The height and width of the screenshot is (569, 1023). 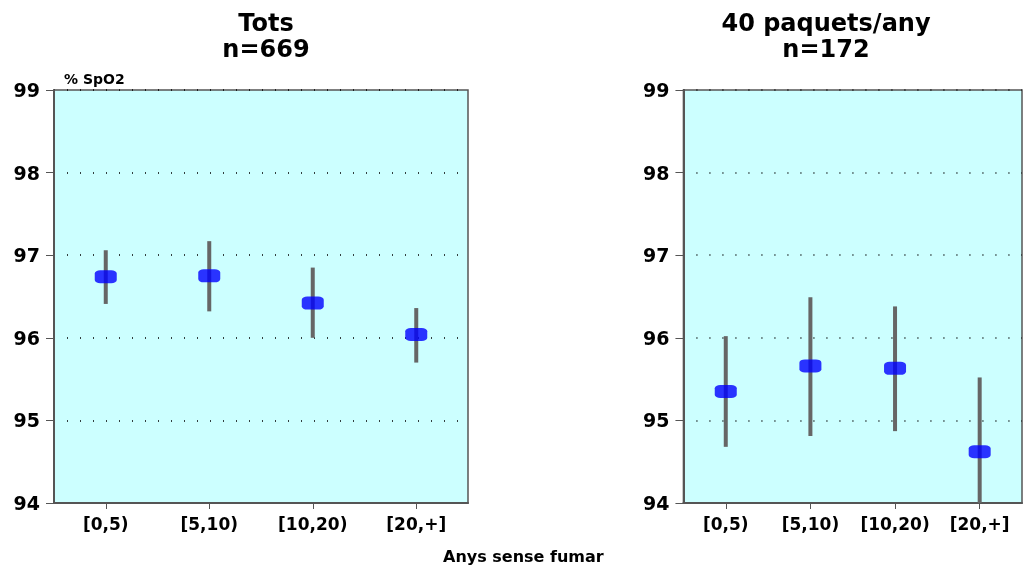 What do you see at coordinates (94, 79) in the screenshot?
I see `y-axis-title: % SpO2` at bounding box center [94, 79].